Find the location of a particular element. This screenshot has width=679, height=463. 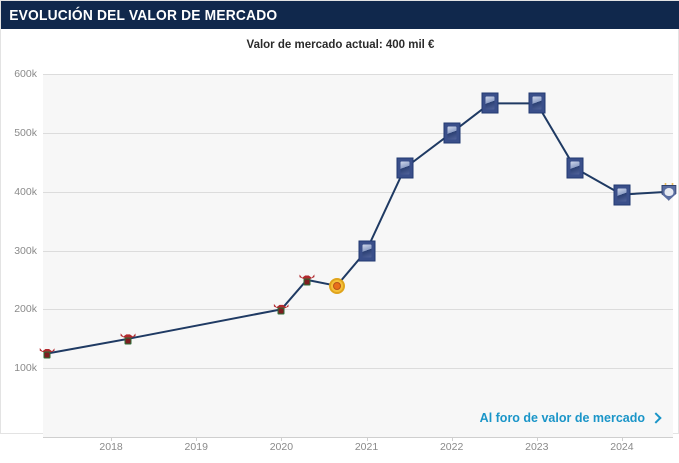

x-axis-tick-label: 2020 is located at coordinates (281, 447).